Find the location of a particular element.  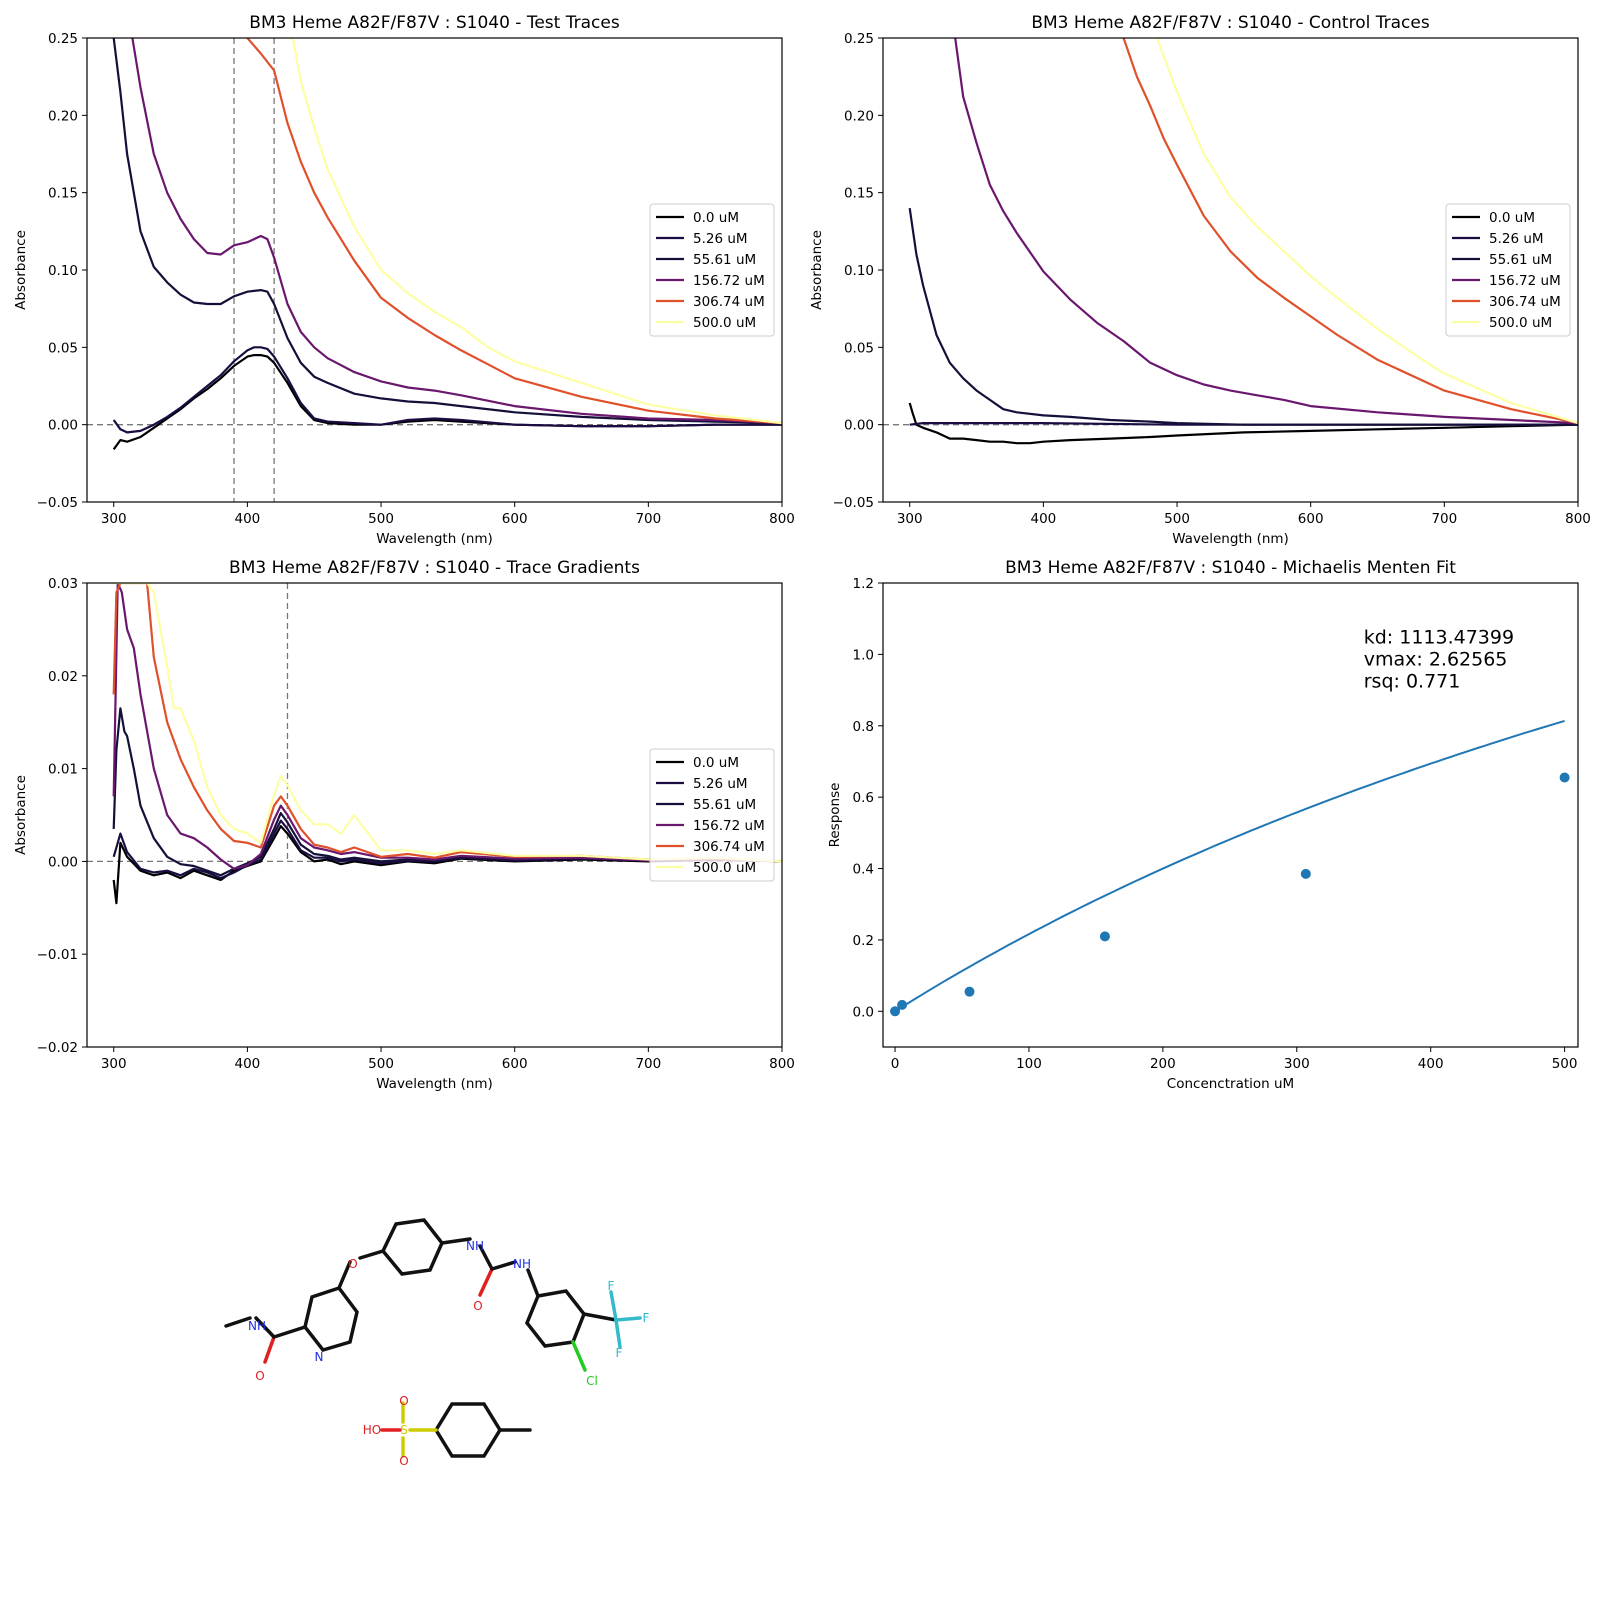

y-tick-label: 0.8 is located at coordinates (863, 727).